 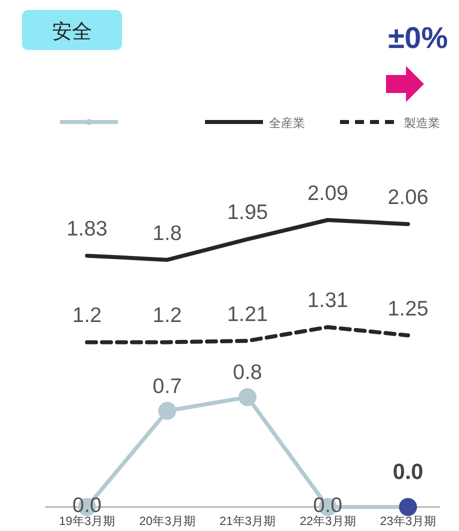 I want to click on x-tick-label: 19年3月期, so click(x=87, y=521).